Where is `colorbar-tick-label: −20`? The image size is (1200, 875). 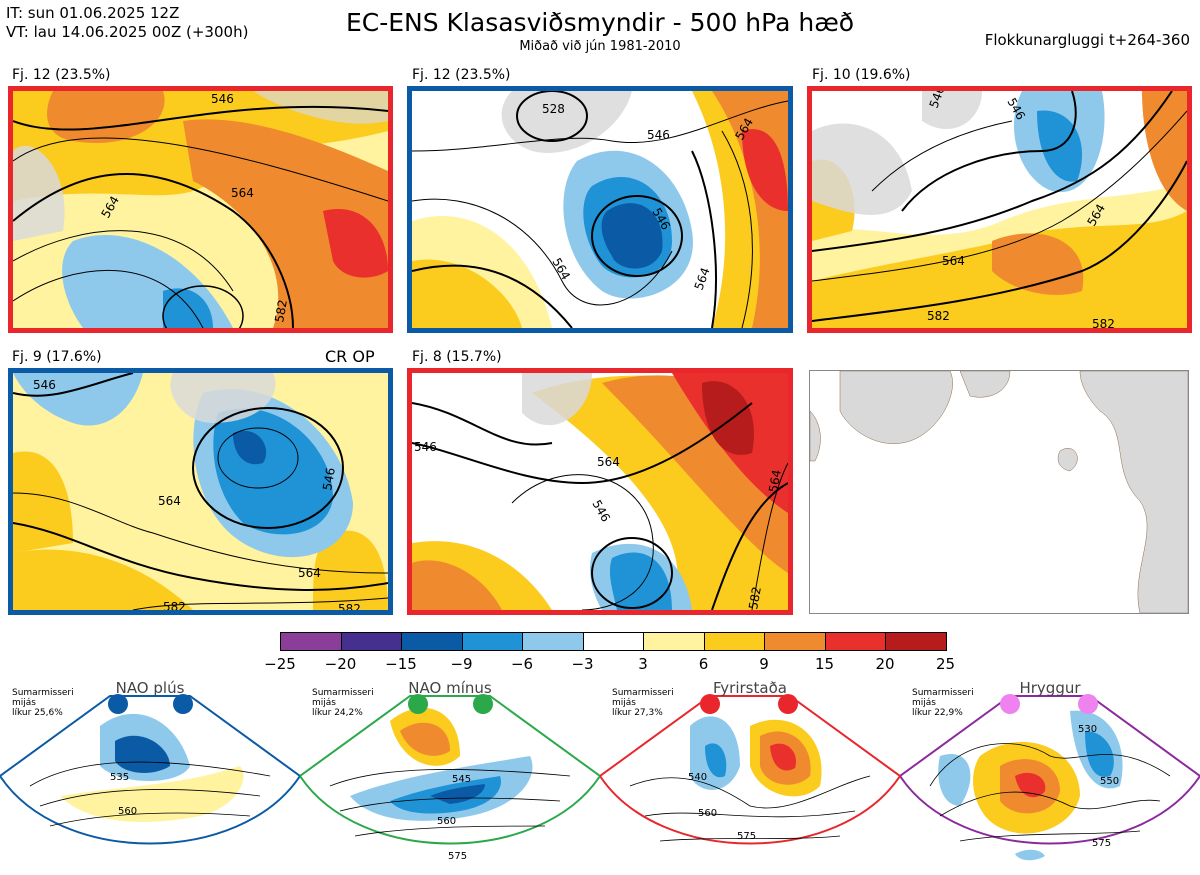 colorbar-tick-label: −20 is located at coordinates (340, 664).